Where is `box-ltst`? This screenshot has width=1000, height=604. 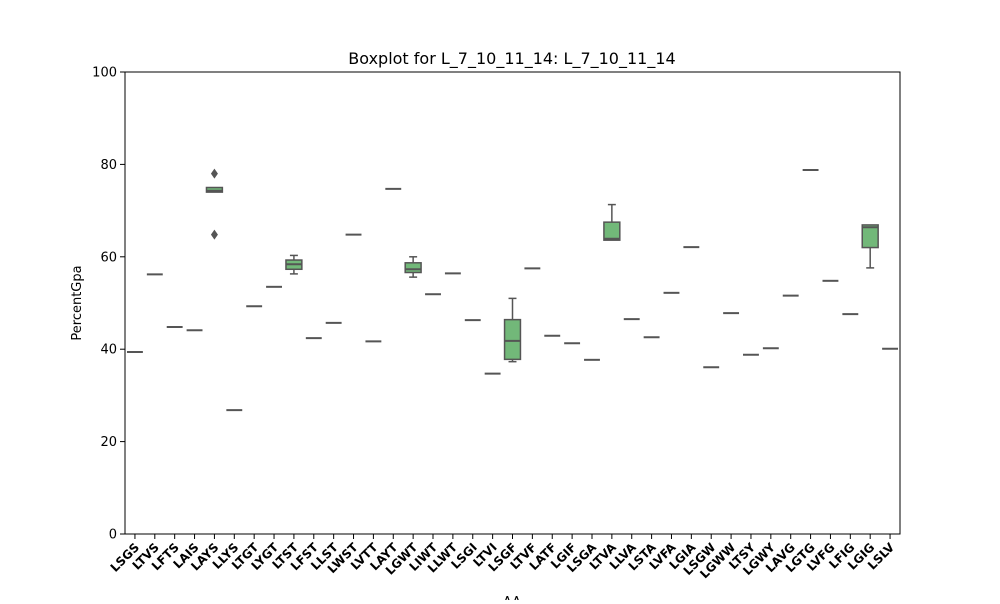 box-ltst is located at coordinates (294, 264).